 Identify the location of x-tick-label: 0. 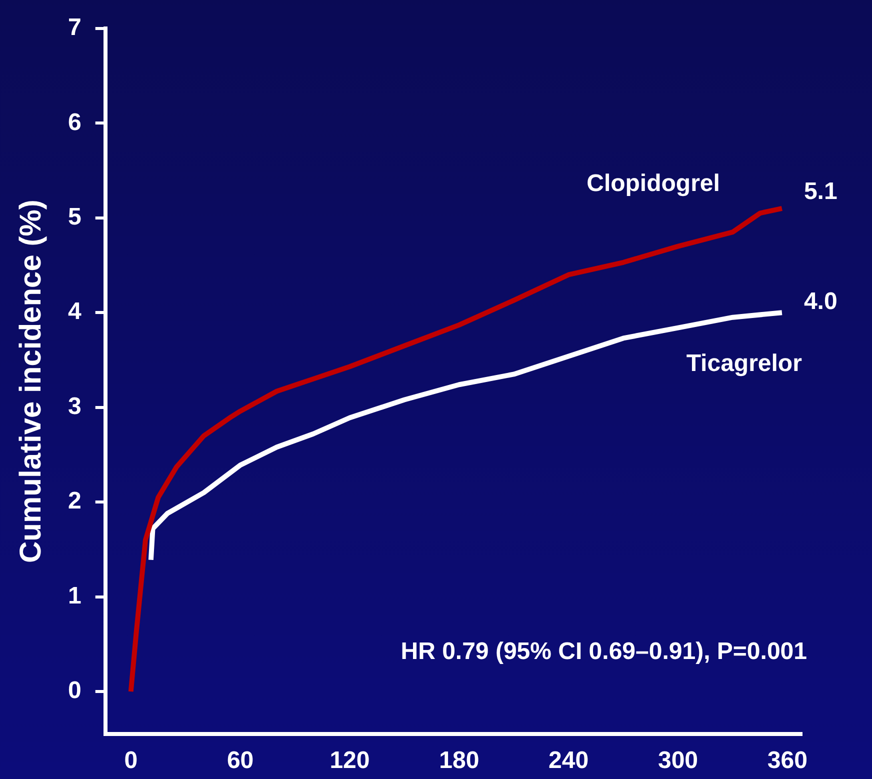
(131, 760).